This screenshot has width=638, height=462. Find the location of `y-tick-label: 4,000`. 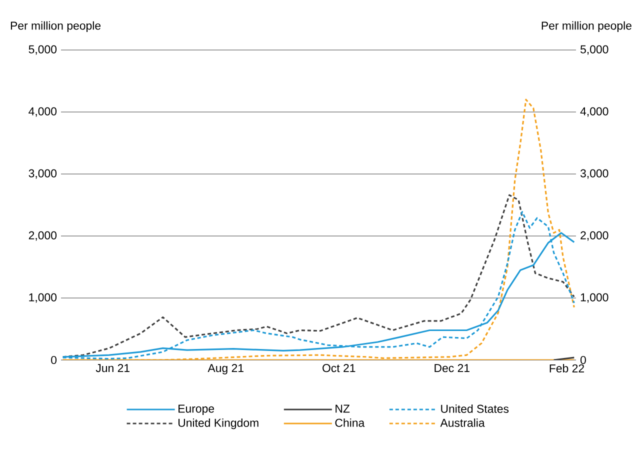

y-tick-label: 4,000 is located at coordinates (42, 112).